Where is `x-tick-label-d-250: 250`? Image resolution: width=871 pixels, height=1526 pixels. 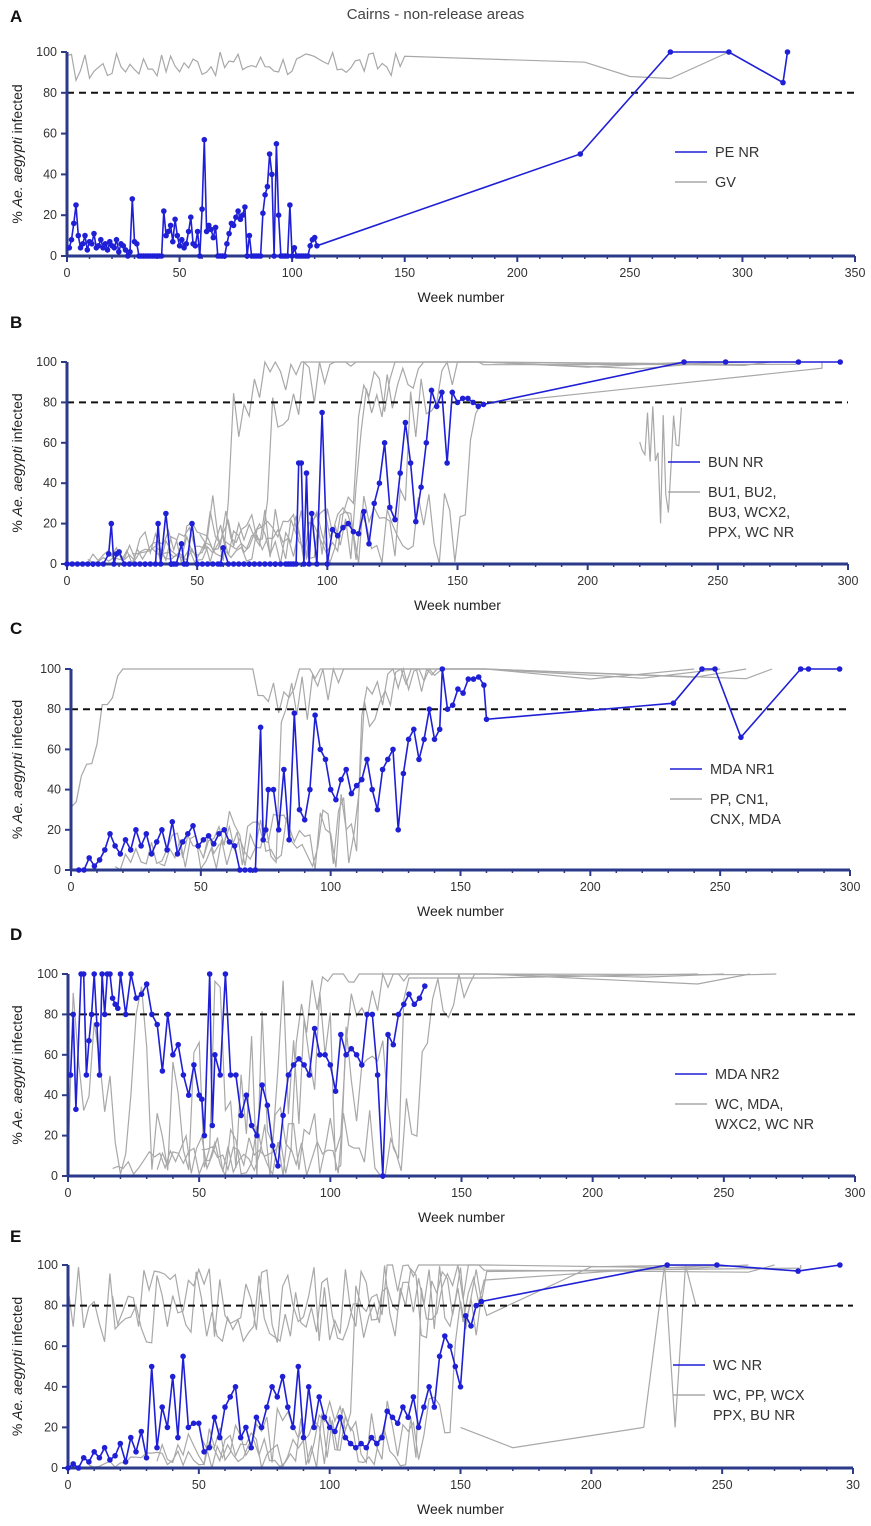
x-tick-label-d-250: 250 is located at coordinates (723, 1193).